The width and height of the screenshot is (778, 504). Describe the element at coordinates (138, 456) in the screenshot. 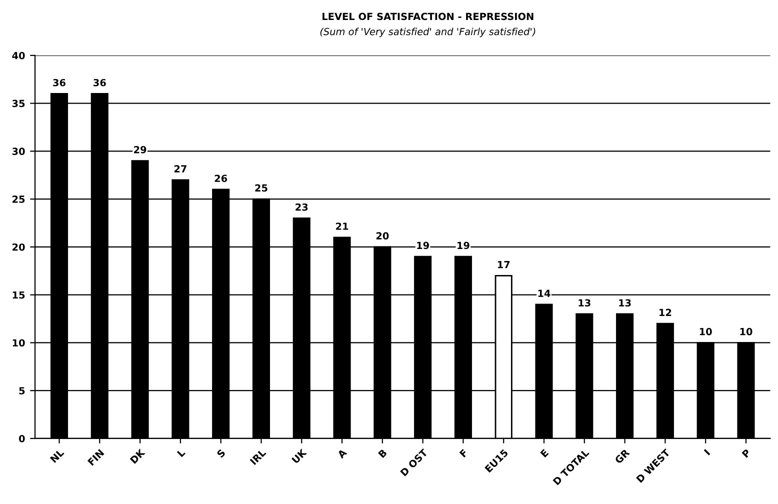

I see `x-tick-label: DK` at that location.